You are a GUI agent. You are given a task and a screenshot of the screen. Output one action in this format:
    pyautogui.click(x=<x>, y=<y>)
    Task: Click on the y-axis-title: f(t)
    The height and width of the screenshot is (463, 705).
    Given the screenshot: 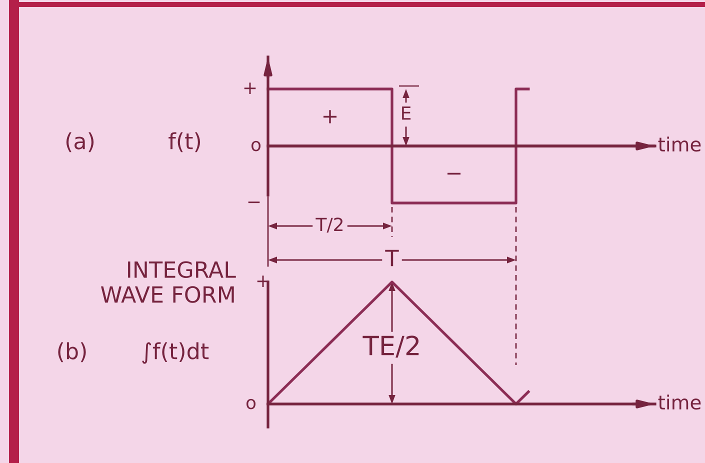 What is the action you would take?
    pyautogui.click(x=184, y=142)
    